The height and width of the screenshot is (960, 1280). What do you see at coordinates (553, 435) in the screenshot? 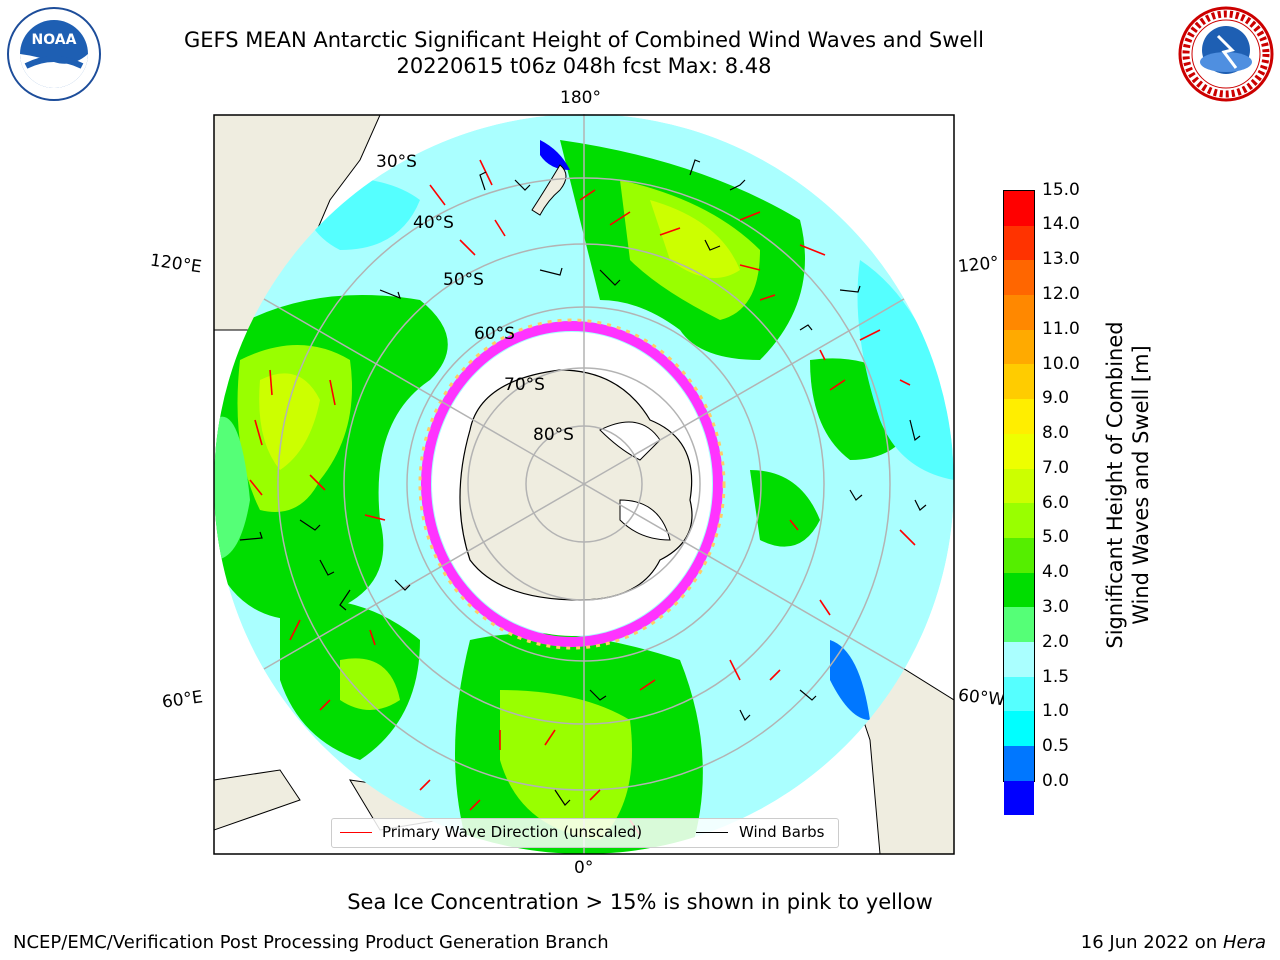
I see `lat-label-80s: 80°S` at bounding box center [553, 435].